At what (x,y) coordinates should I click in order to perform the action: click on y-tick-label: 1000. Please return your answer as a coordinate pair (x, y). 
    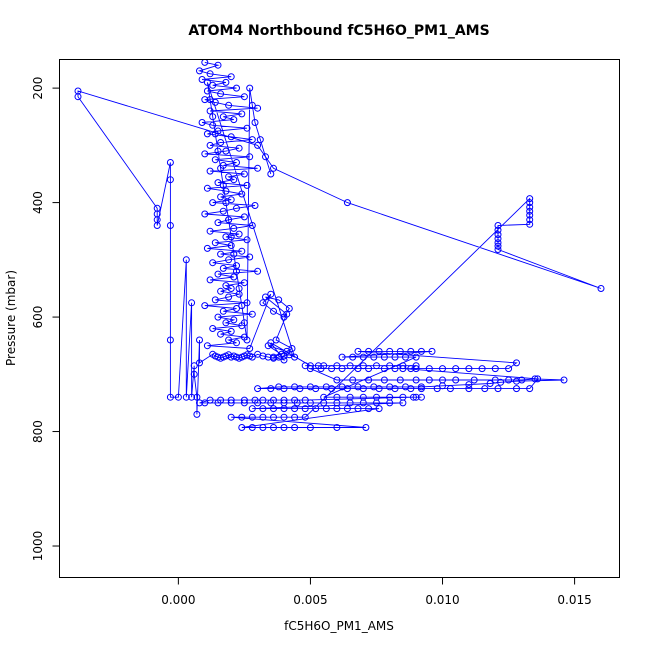
    Looking at the image, I should click on (38, 546).